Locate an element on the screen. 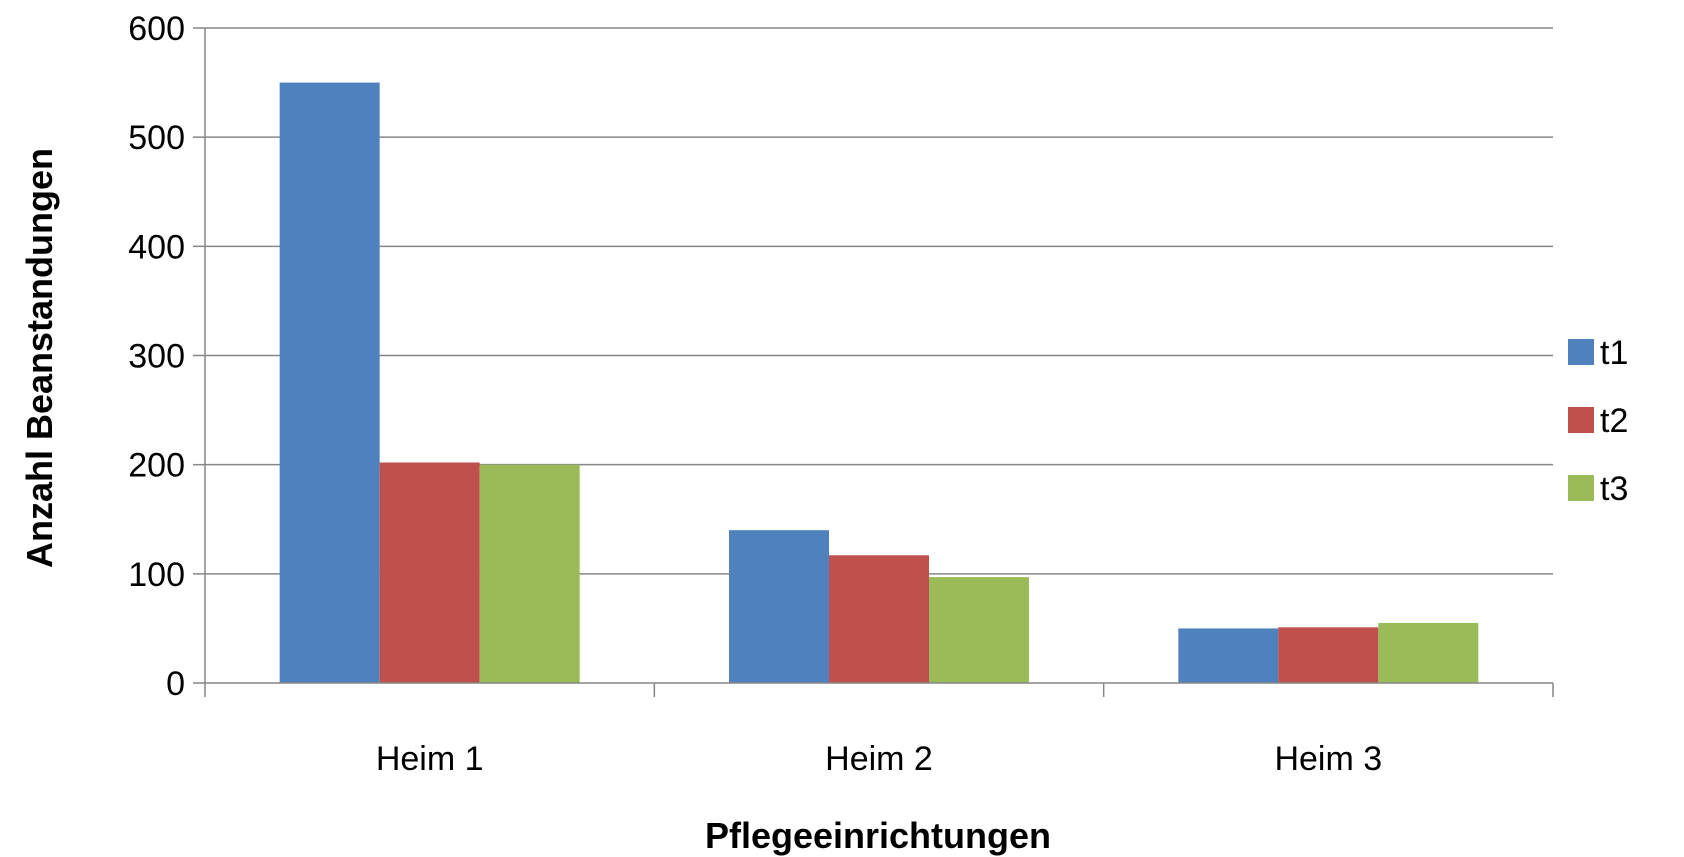  y-tick-label: 100 is located at coordinates (156, 575).